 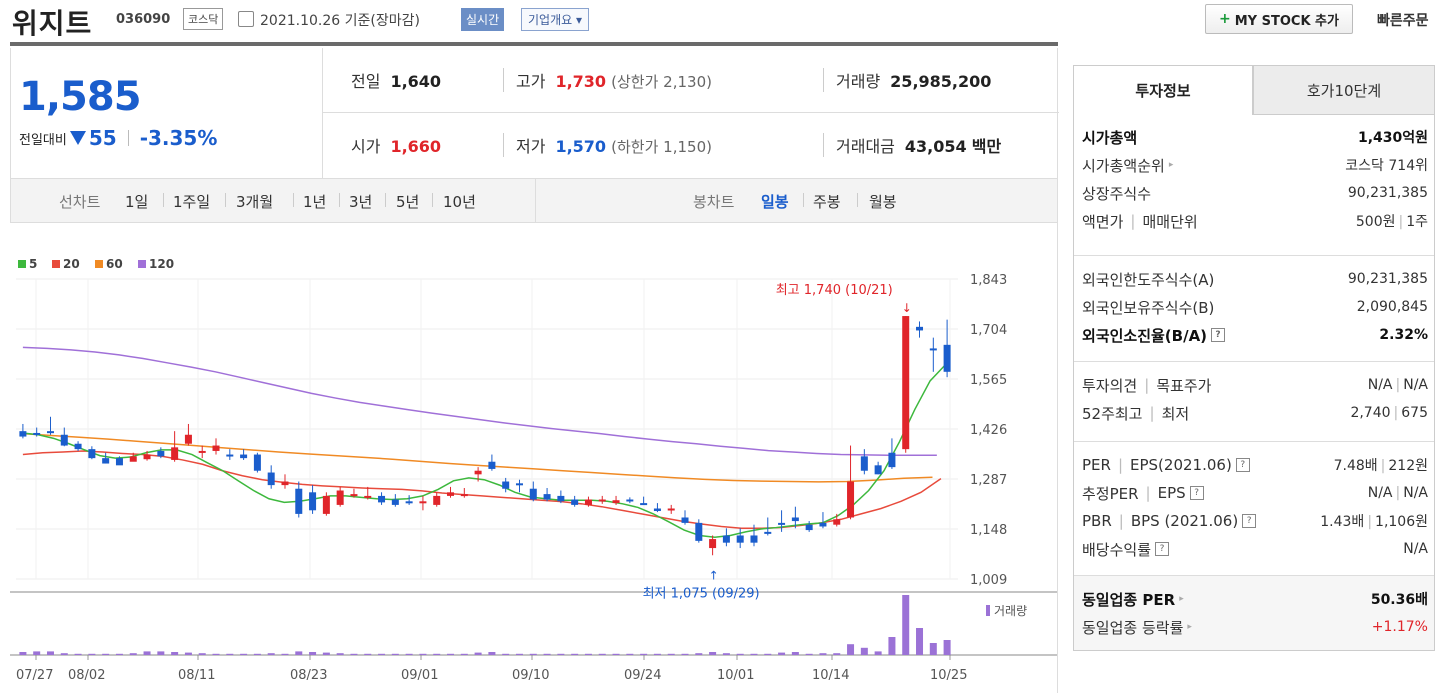 I want to click on period-toolbar: 선차트 1일 1주일 3개월 1년 3년 5년 10년 봉차트 일봉 주봉 월봉, so click(x=534, y=200).